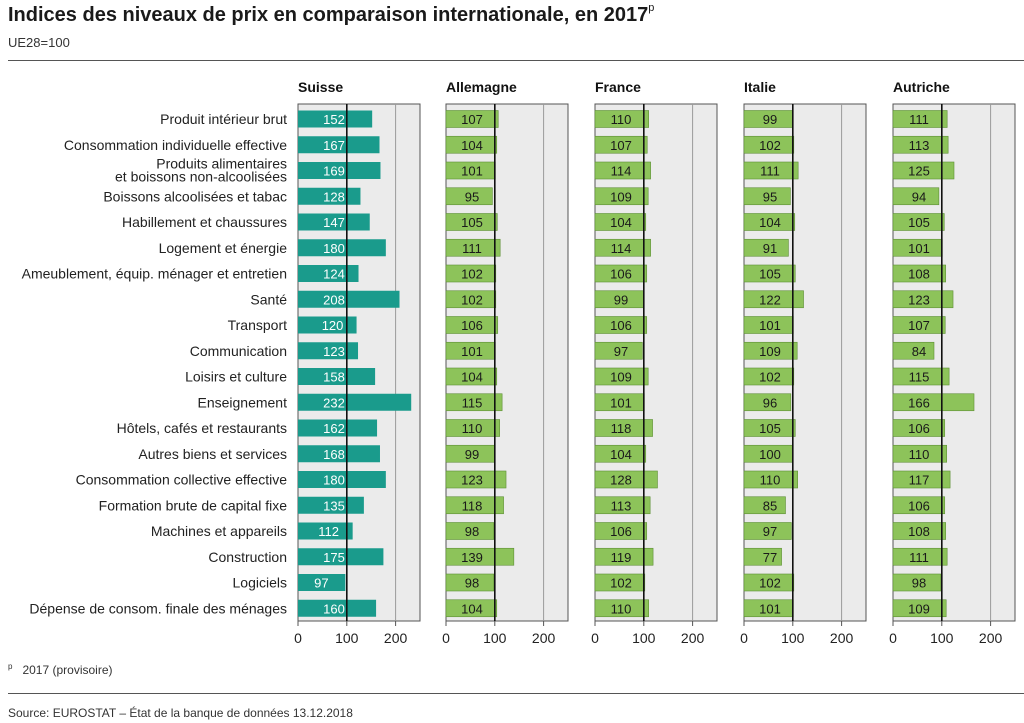  I want to click on data-label: 120, so click(333, 325).